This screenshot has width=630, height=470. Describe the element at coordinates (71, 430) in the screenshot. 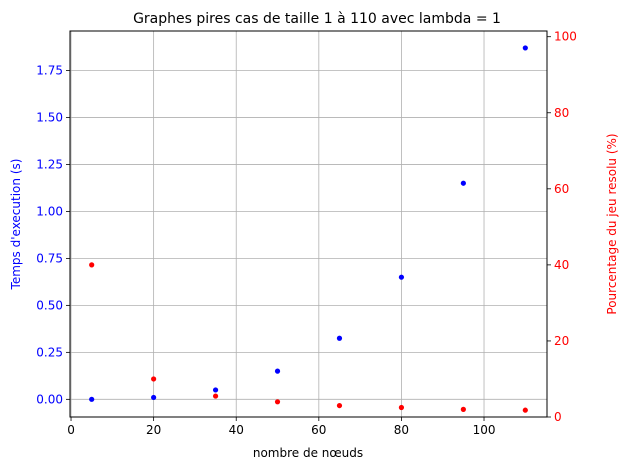

I see `x-tick-label: 0` at that location.